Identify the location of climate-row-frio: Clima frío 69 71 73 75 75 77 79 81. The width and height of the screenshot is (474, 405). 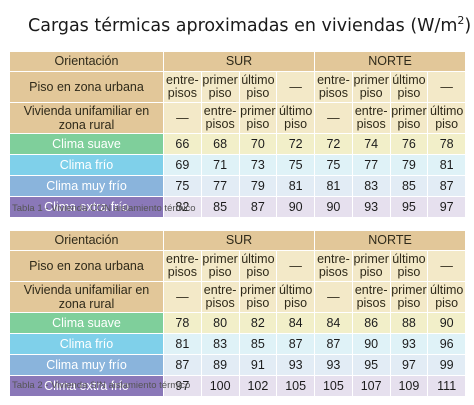
(238, 165).